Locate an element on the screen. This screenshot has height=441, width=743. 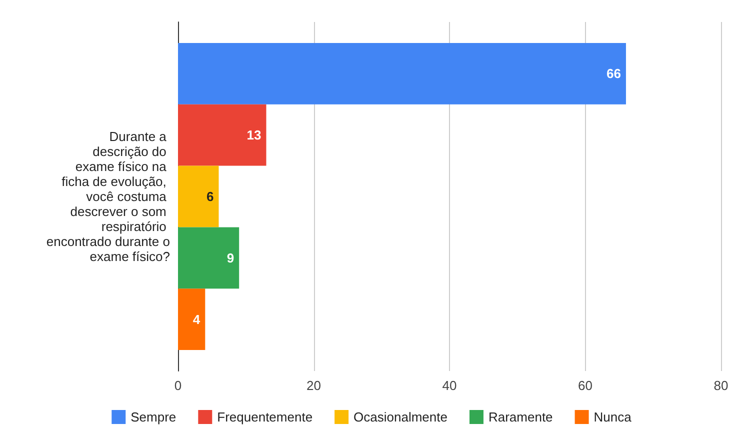
x-tick-label: 20 is located at coordinates (313, 385).